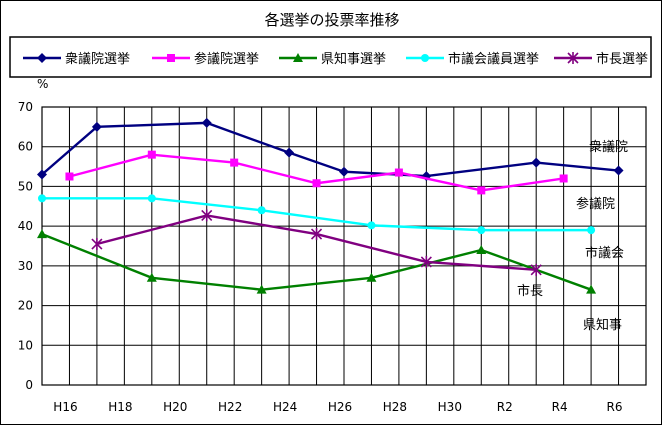  What do you see at coordinates (25, 266) in the screenshot?
I see `y-tick-label: 30` at bounding box center [25, 266].